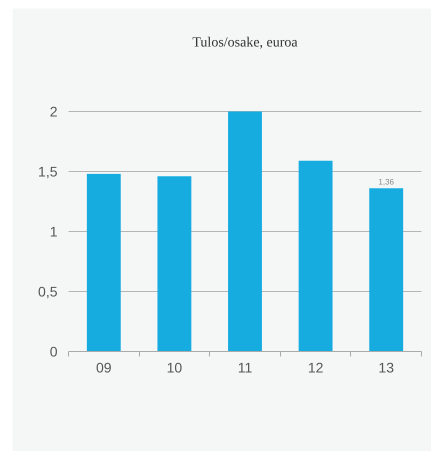 The width and height of the screenshot is (431, 457). What do you see at coordinates (104, 368) in the screenshot?
I see `x-tick-label: 09` at bounding box center [104, 368].